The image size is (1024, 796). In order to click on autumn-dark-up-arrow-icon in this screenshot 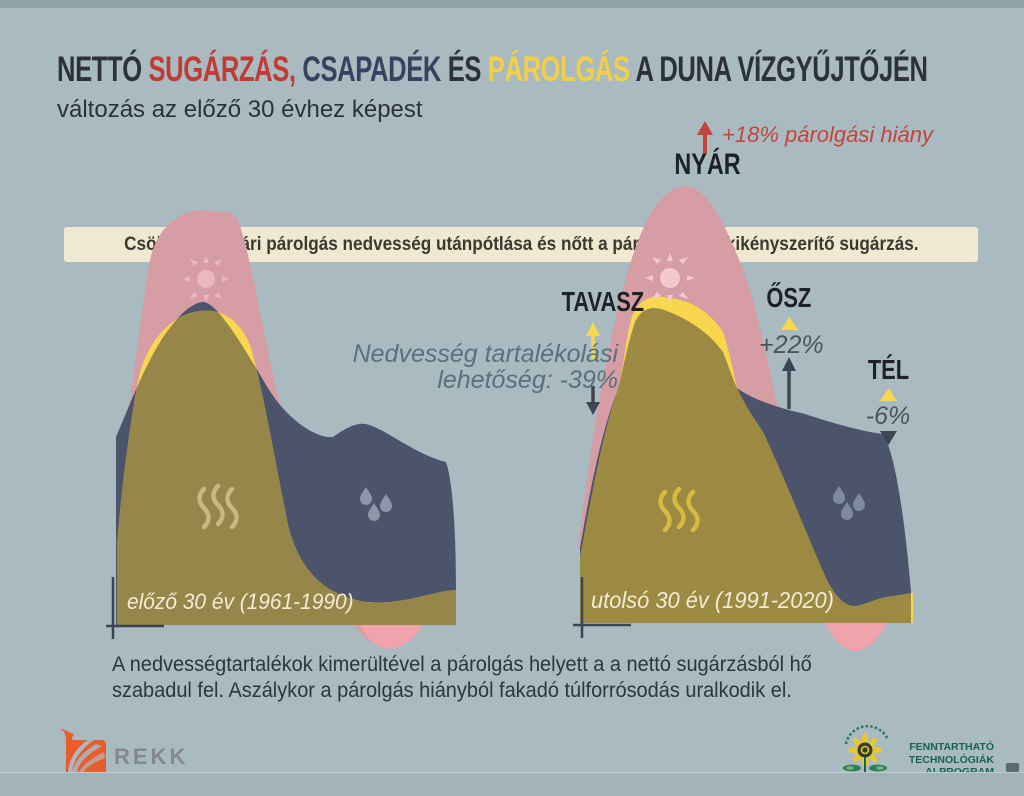, I will do `click(789, 383)`.